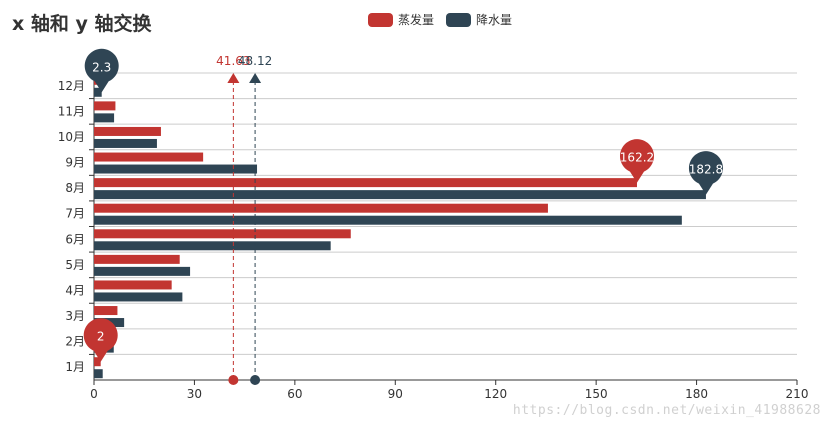  Describe the element at coordinates (459, 19) in the screenshot. I see `legend-swatch-precipitation` at that location.